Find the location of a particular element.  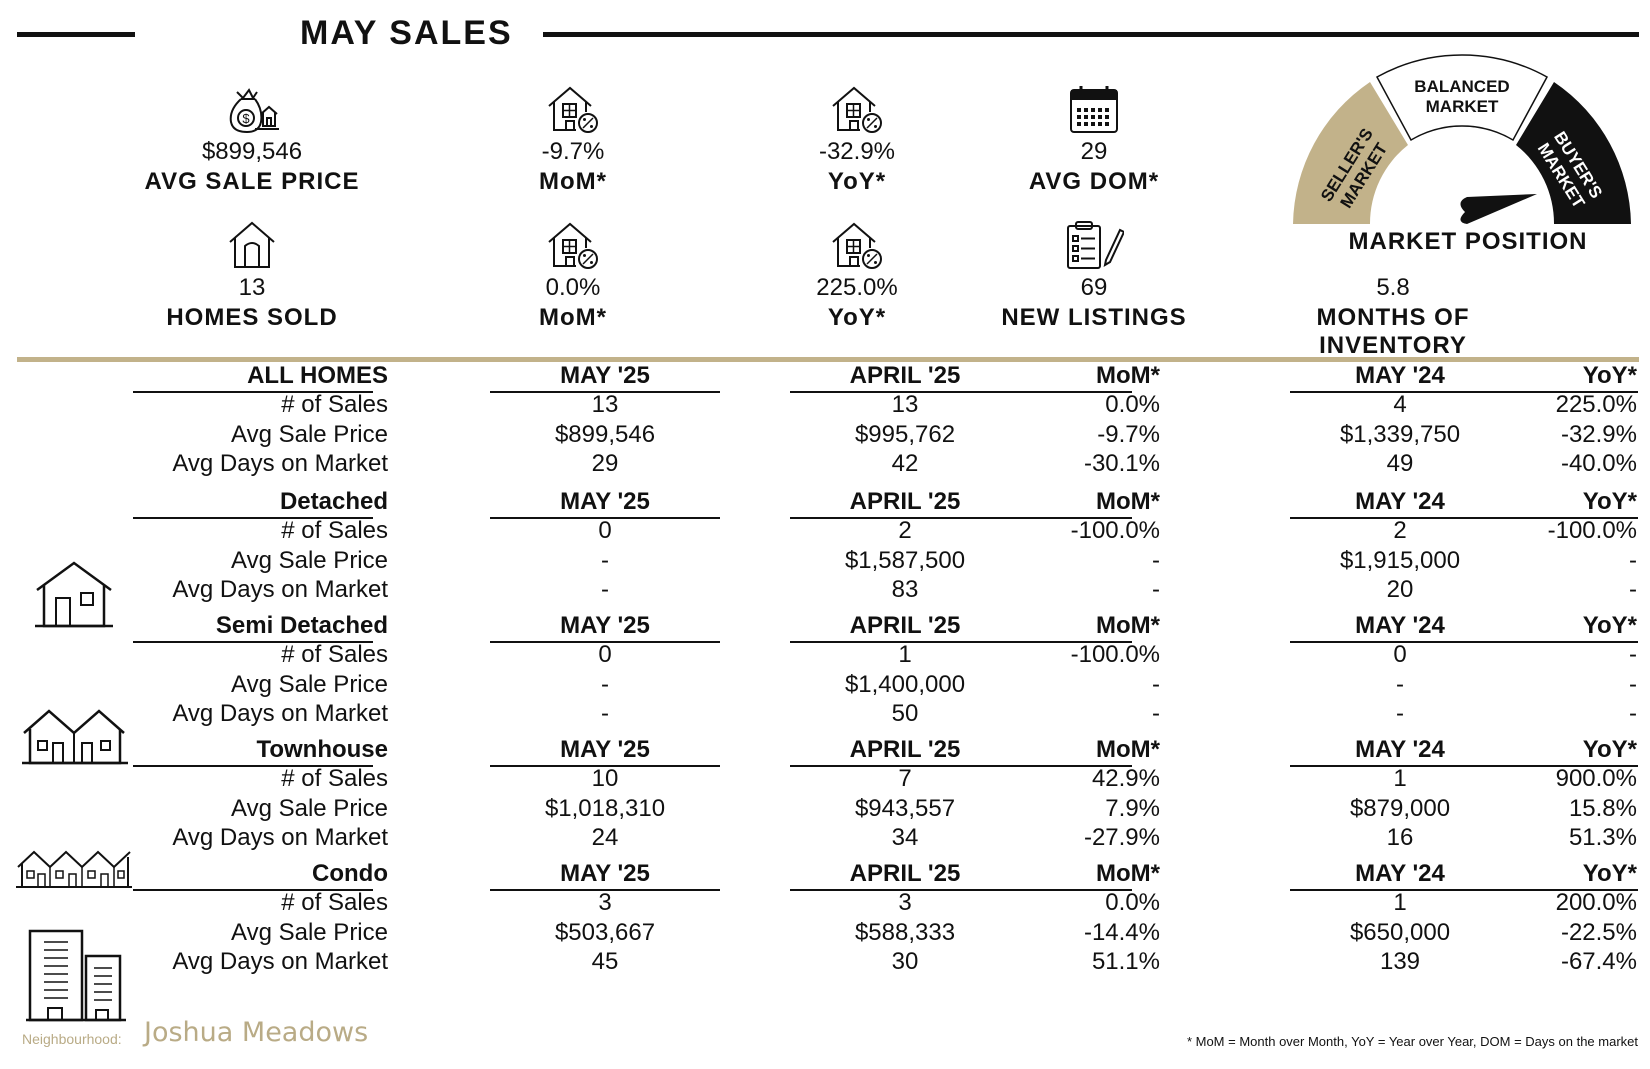

detached-house-icon is located at coordinates (74, 594).